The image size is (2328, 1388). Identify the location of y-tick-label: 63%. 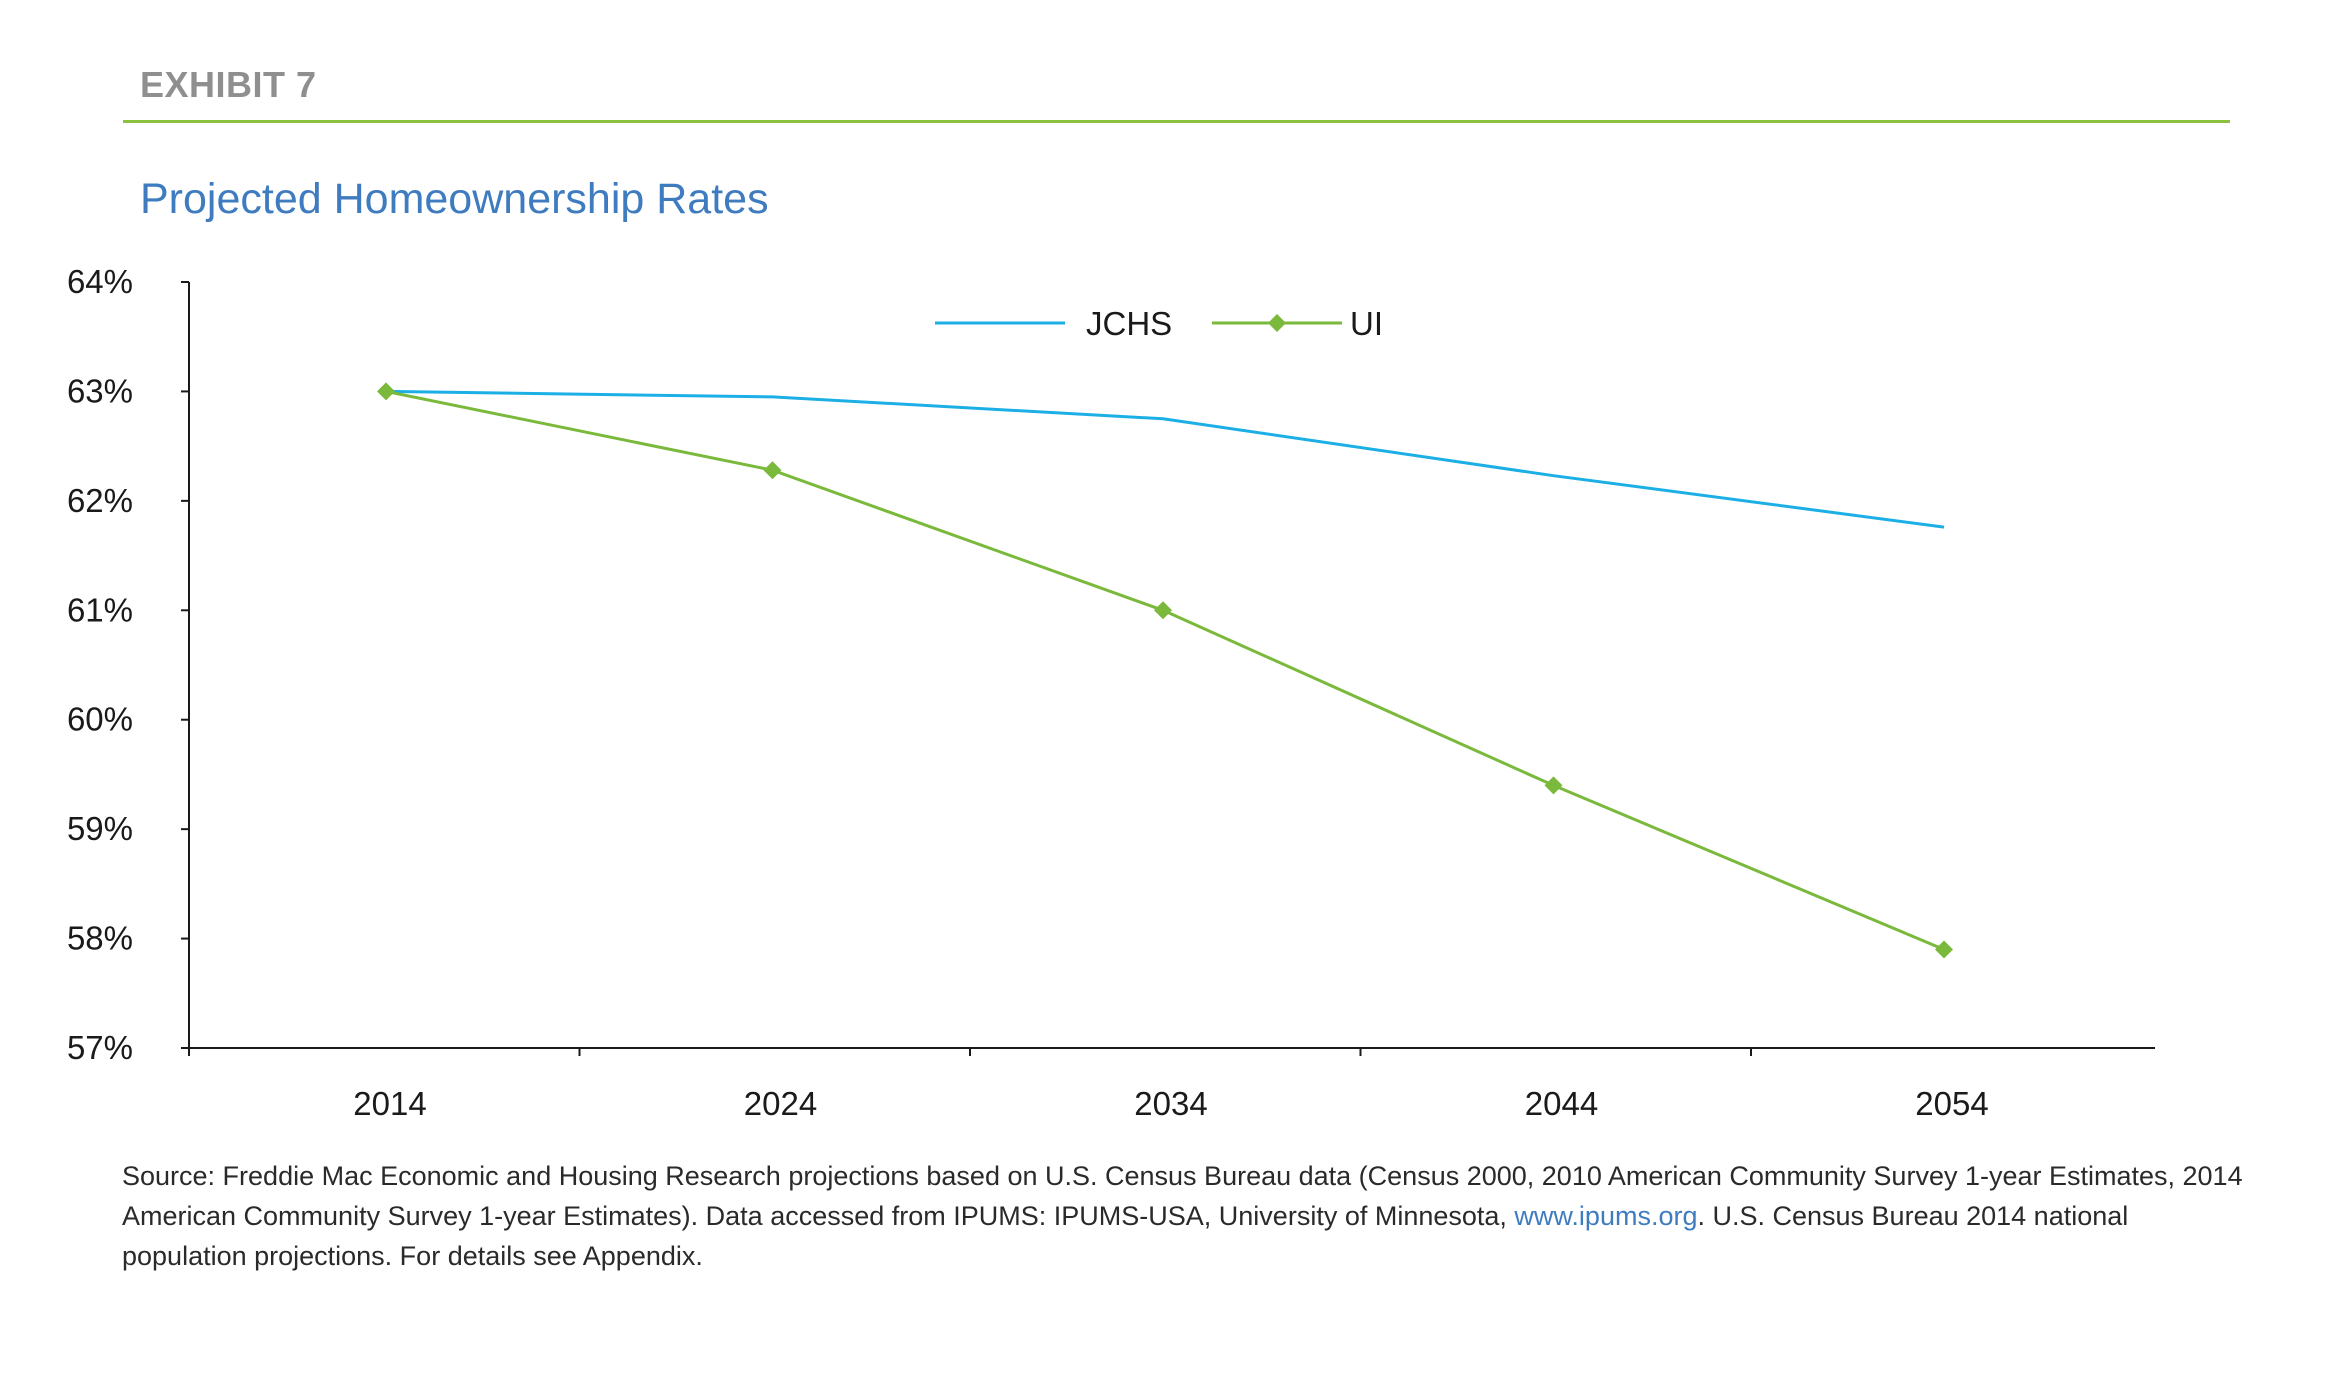
(100, 390).